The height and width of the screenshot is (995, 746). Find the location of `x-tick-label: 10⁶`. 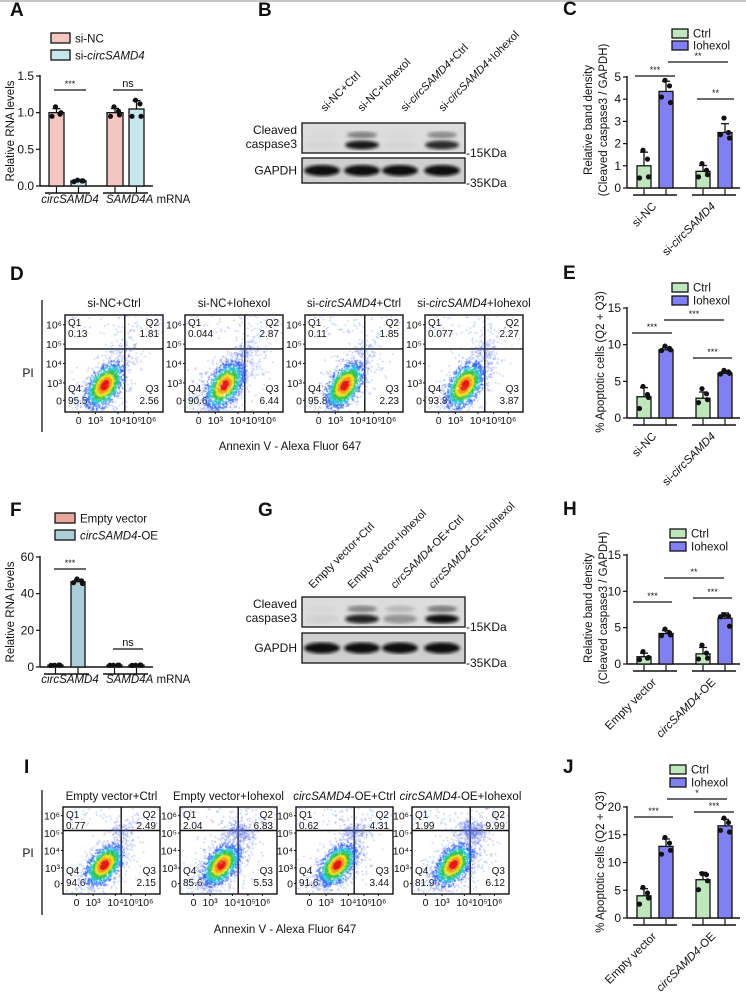

x-tick-label: 10⁶ is located at coordinates (268, 421).